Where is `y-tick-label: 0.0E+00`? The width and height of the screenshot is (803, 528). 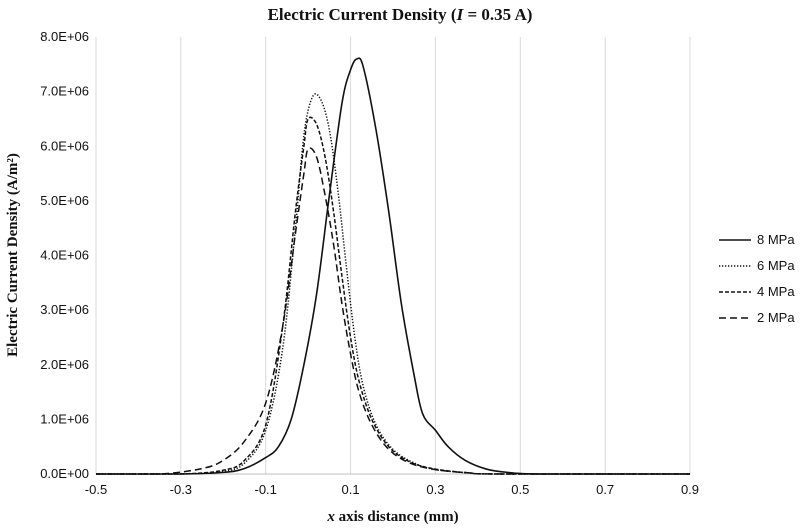 y-tick-label: 0.0E+00 is located at coordinates (64, 473).